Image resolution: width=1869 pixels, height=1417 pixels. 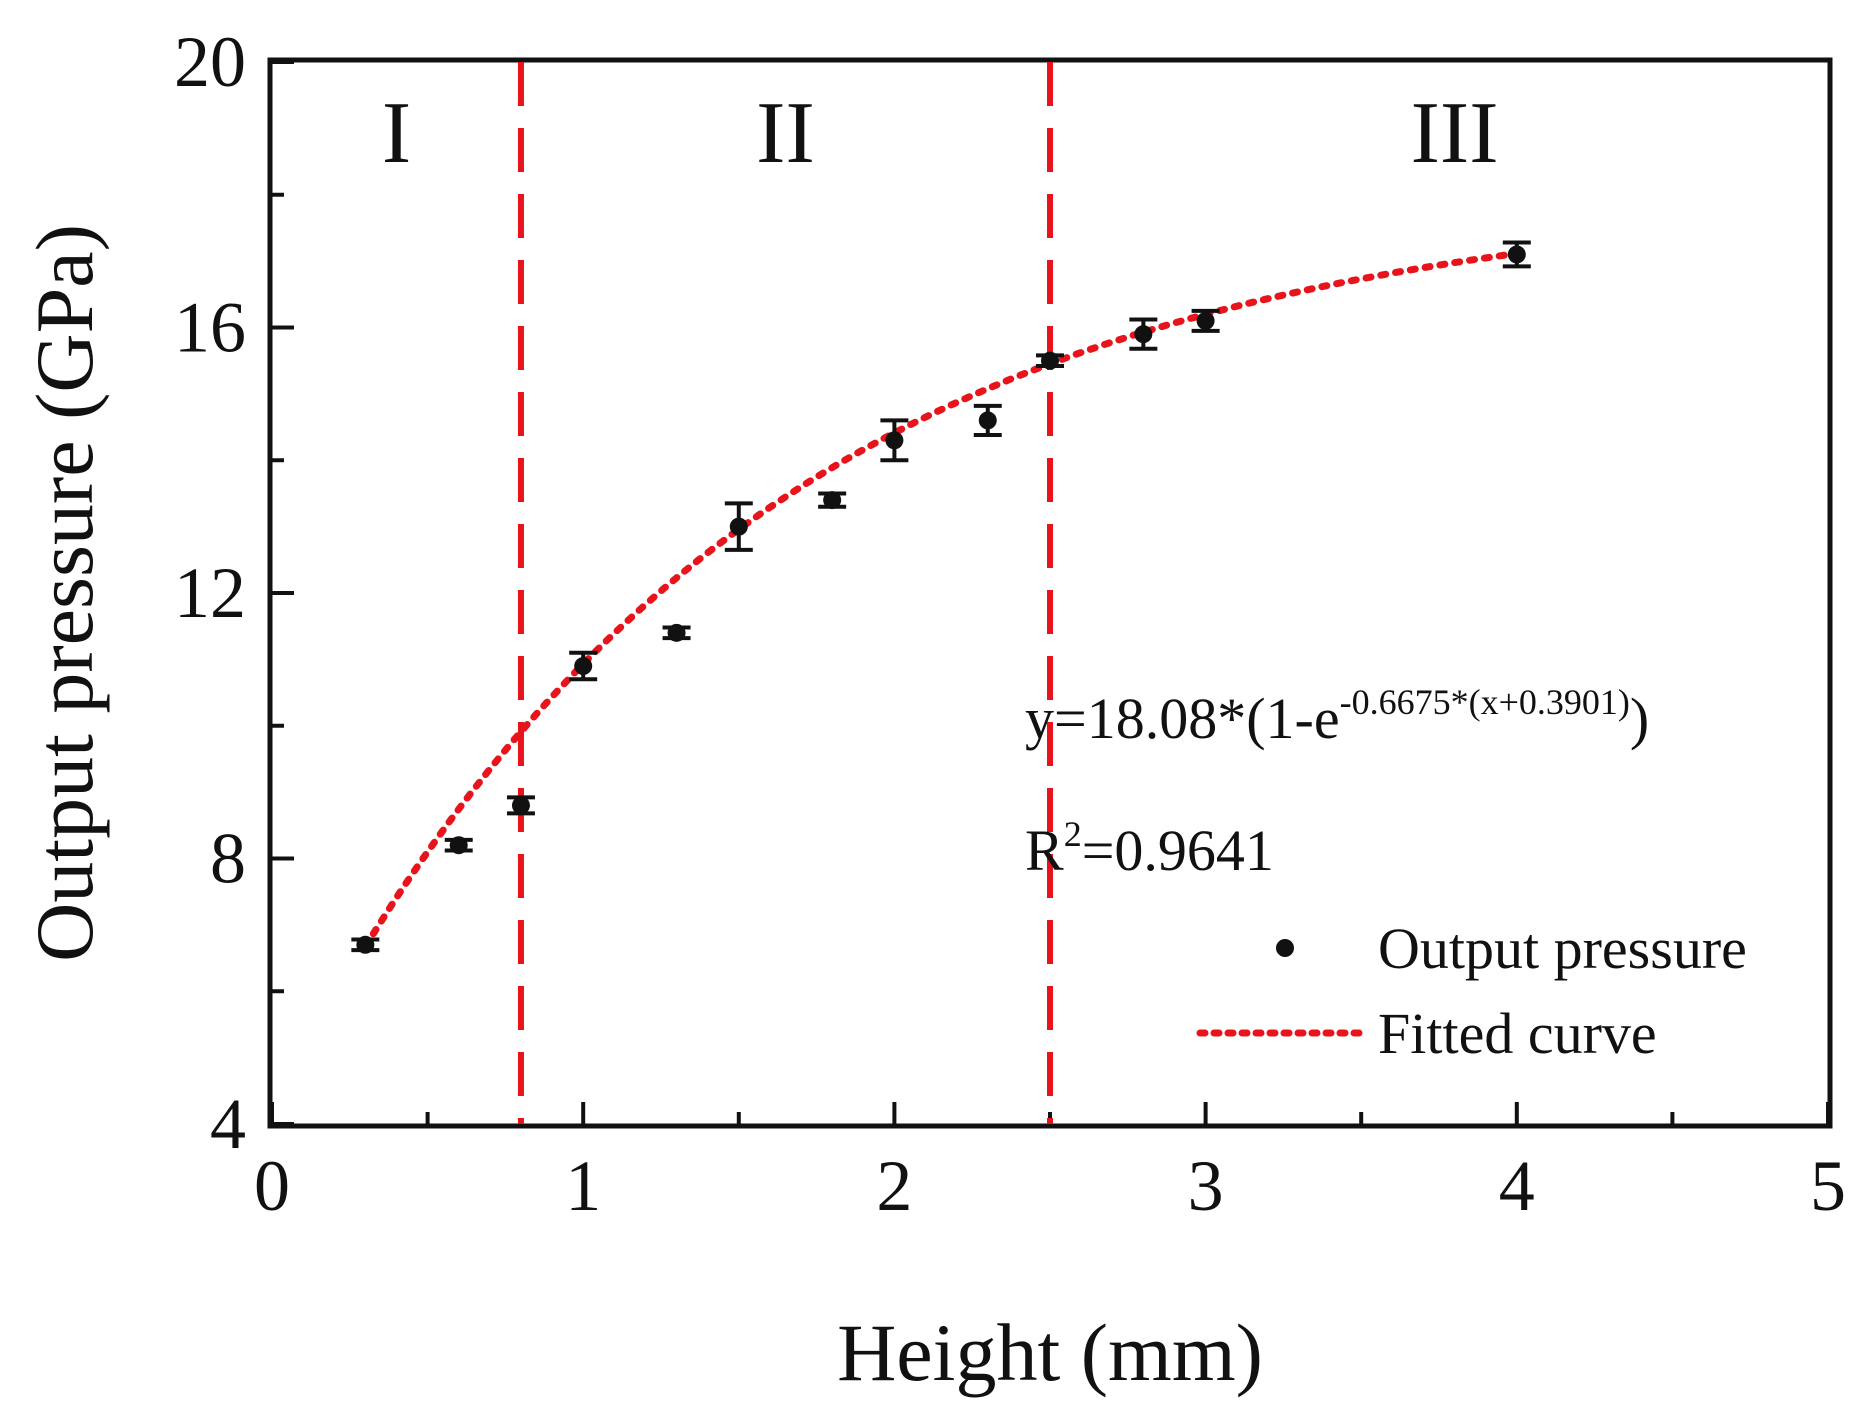 What do you see at coordinates (210, 328) in the screenshot?
I see `y-tick-label: 16` at bounding box center [210, 328].